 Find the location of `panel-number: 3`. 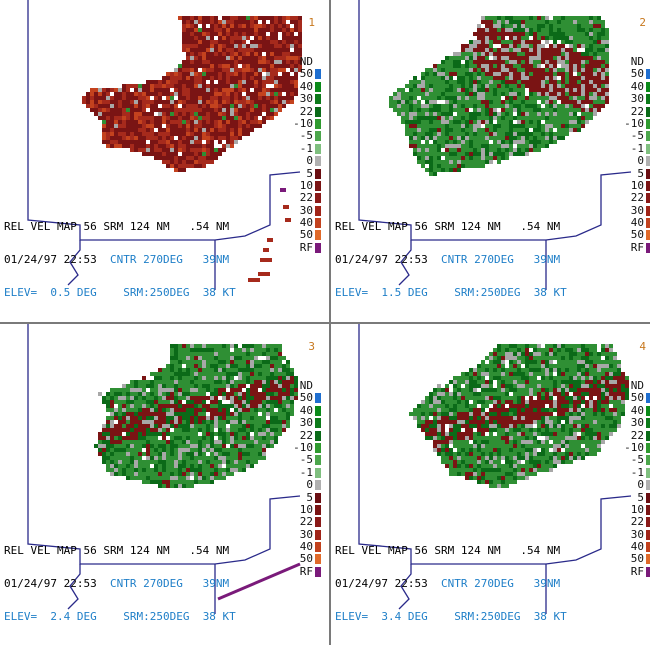

panel-number: 3 is located at coordinates (311, 346).